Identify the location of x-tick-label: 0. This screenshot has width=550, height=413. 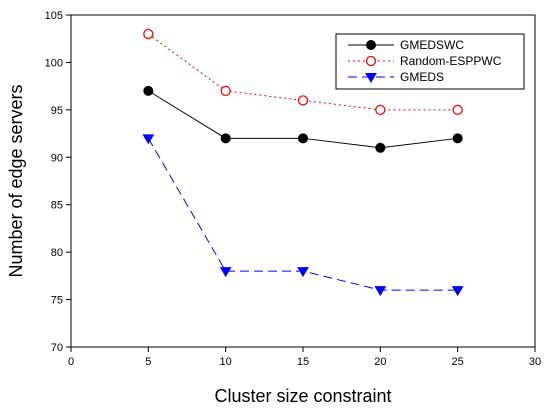
(71, 362).